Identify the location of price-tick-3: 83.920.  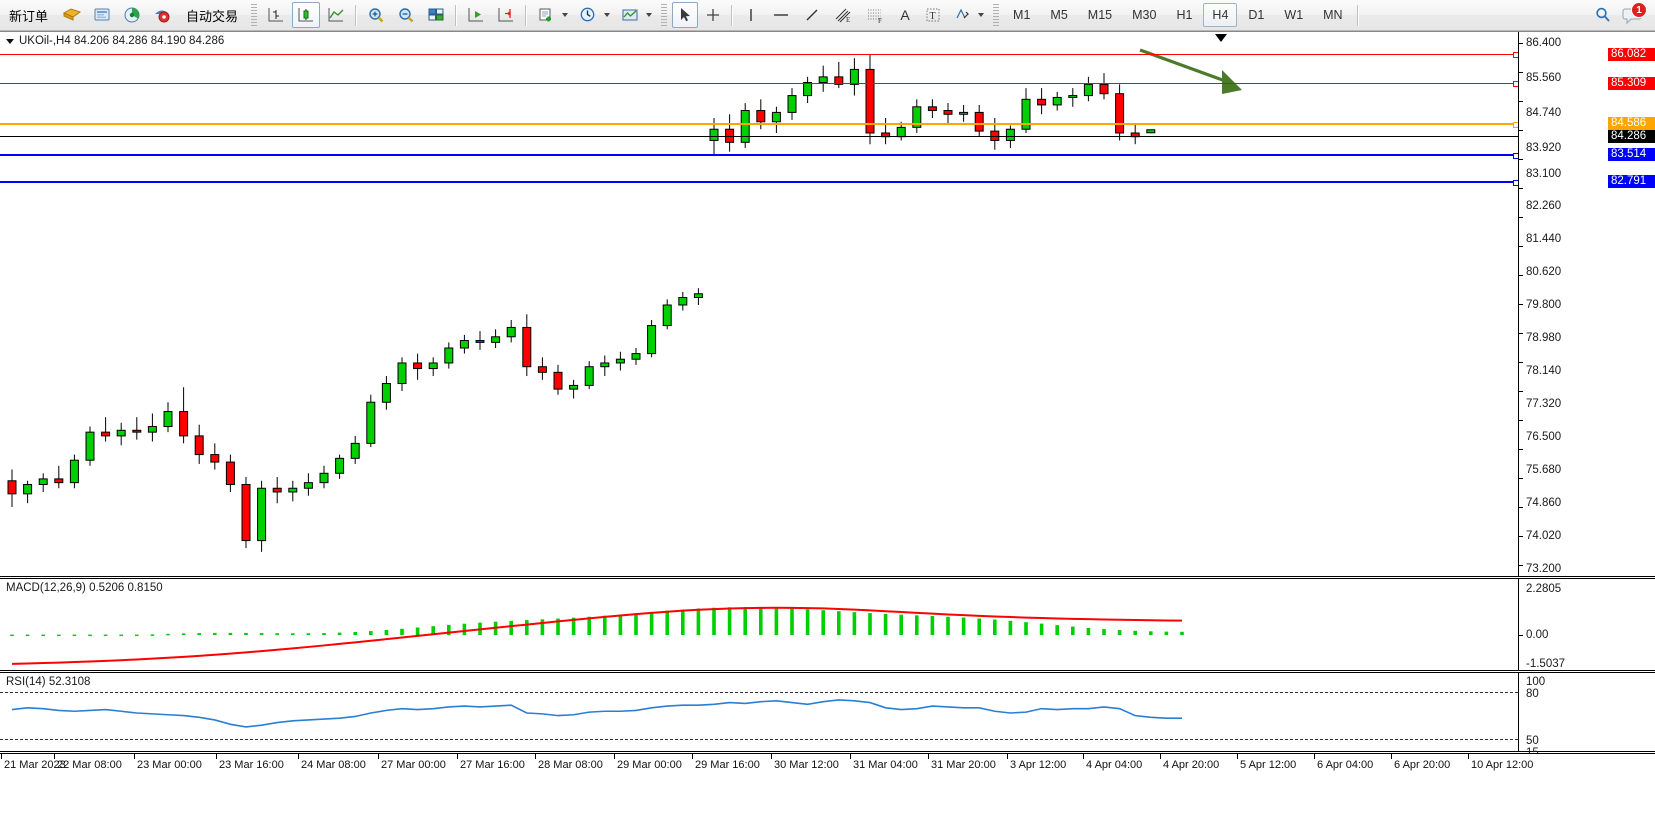
(1544, 148).